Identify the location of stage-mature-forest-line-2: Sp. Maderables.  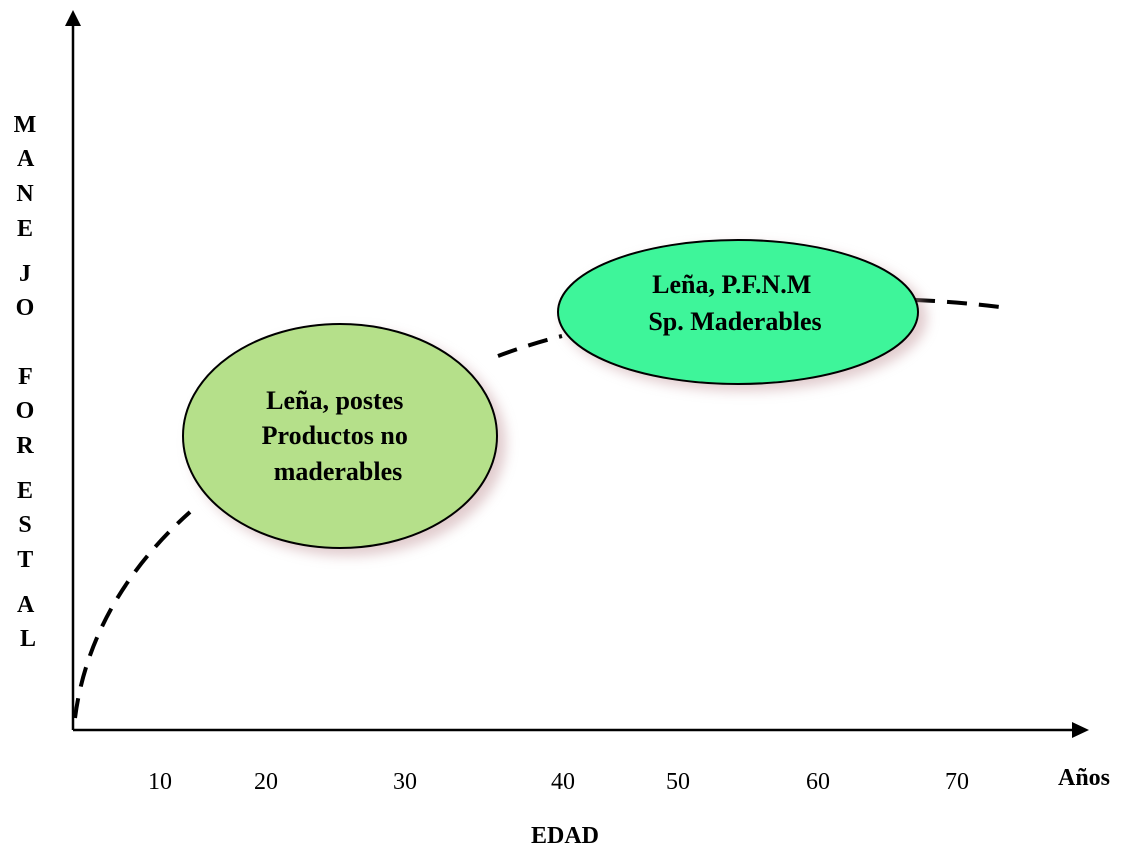
(734, 321).